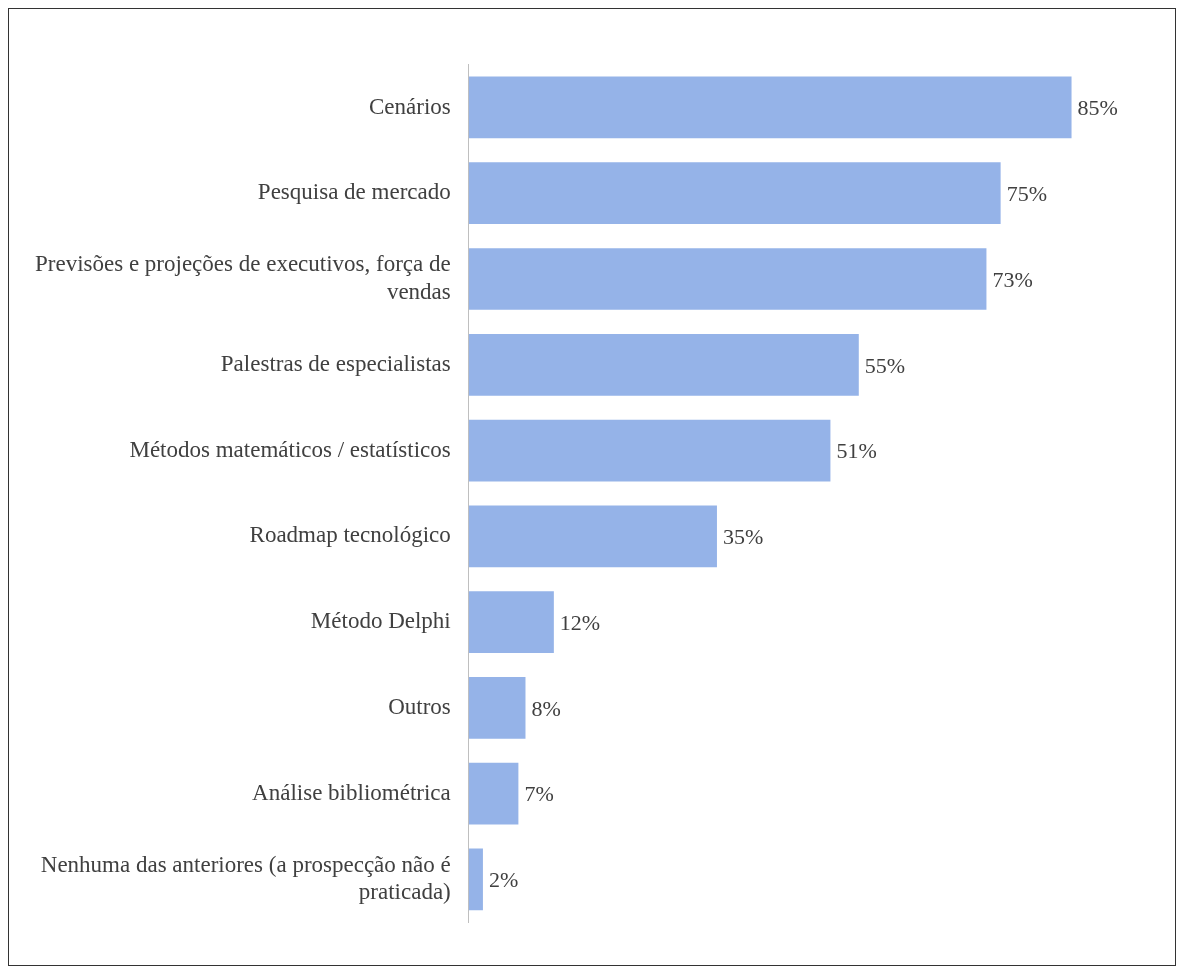 The image size is (1187, 976). I want to click on y-tick-label: Método Delphi, so click(380, 621).